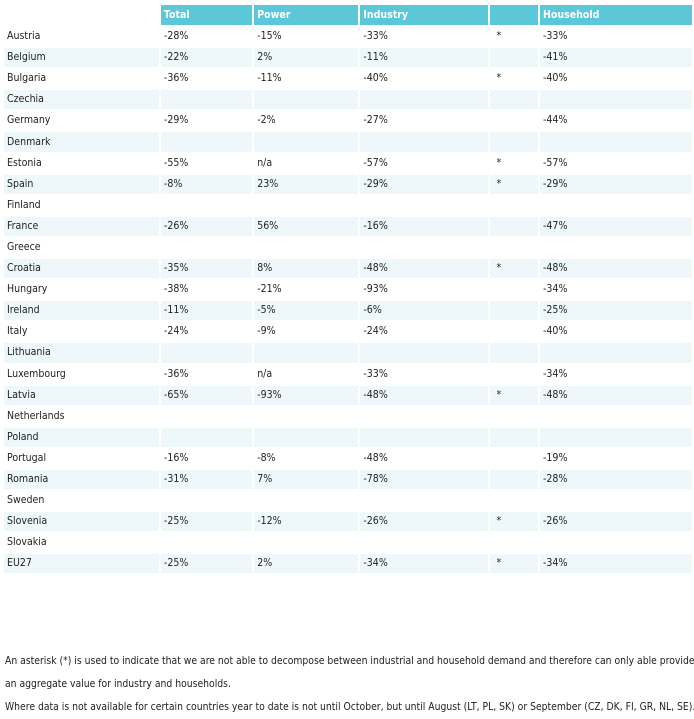  Describe the element at coordinates (206, 332) in the screenshot. I see `total-cell: -24%` at that location.